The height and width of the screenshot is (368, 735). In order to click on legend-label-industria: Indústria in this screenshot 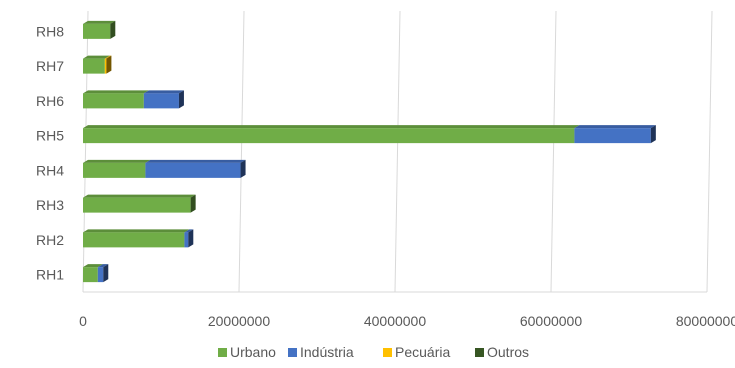, I will do `click(327, 352)`.